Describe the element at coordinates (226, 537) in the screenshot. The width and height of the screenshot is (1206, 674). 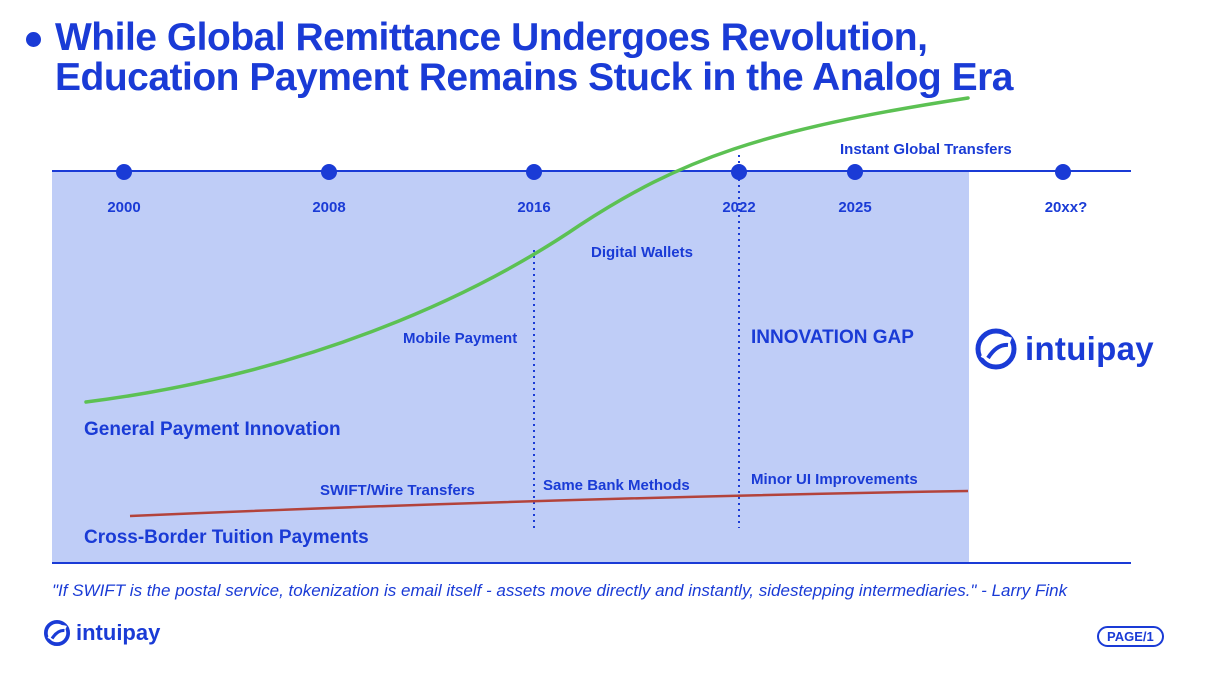
I see `label-cross-border-tuition: Cross-Border Tuition Payments` at that location.